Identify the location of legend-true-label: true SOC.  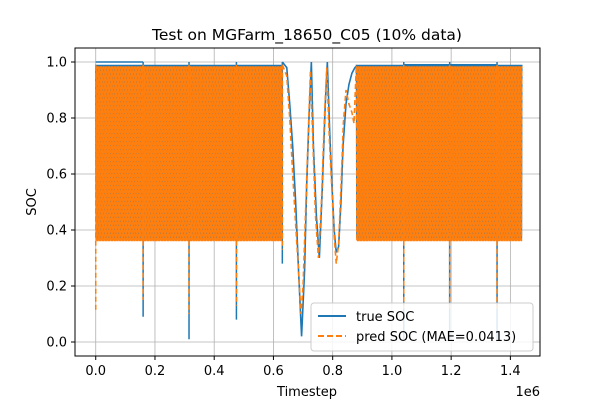
(385, 317).